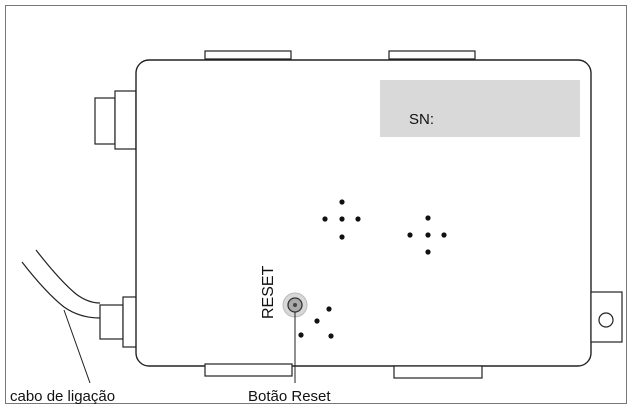 The height and width of the screenshot is (409, 632). What do you see at coordinates (438, 372) in the screenshot?
I see `bottom-mount-tab-right` at bounding box center [438, 372].